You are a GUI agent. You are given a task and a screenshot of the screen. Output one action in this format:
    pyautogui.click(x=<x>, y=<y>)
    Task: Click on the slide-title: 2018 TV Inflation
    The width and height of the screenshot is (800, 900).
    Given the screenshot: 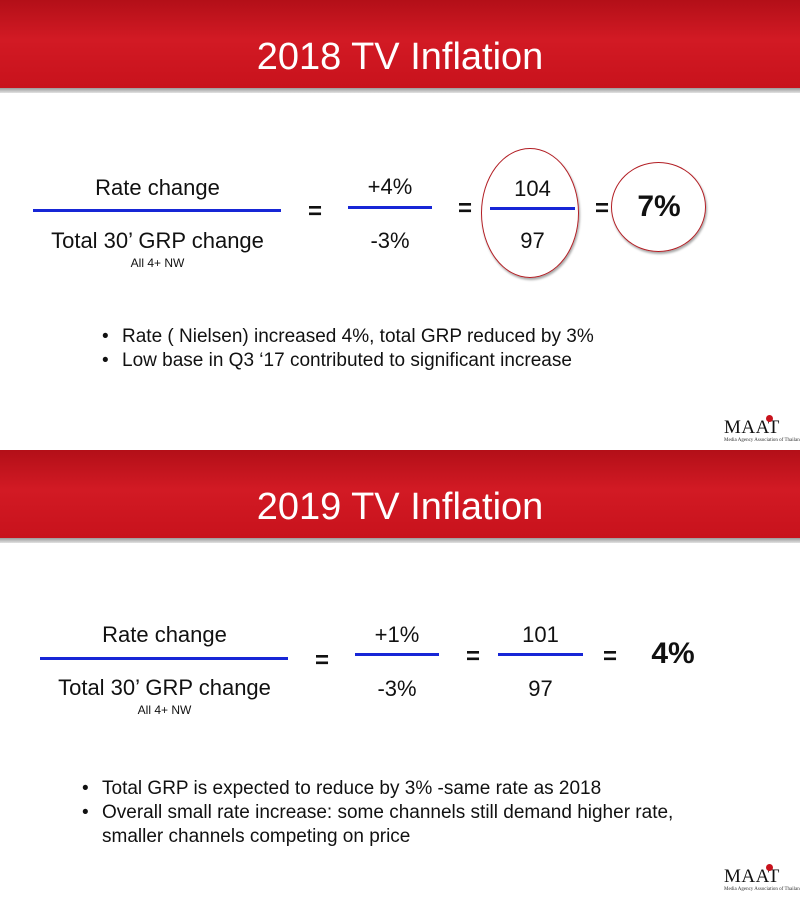 What is the action you would take?
    pyautogui.click(x=400, y=57)
    